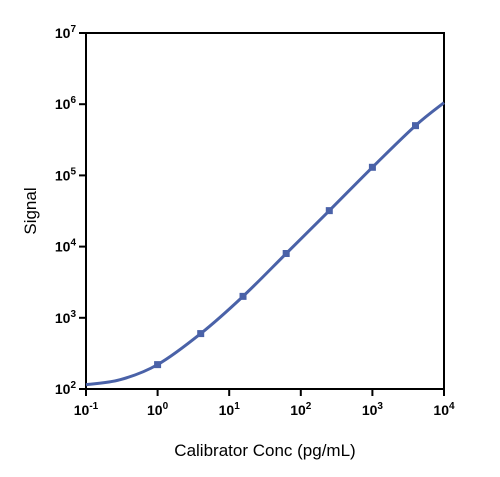 The image size is (500, 477). I want to click on x-axis-label: Calibrator Conc (pg/mL), so click(264, 450).